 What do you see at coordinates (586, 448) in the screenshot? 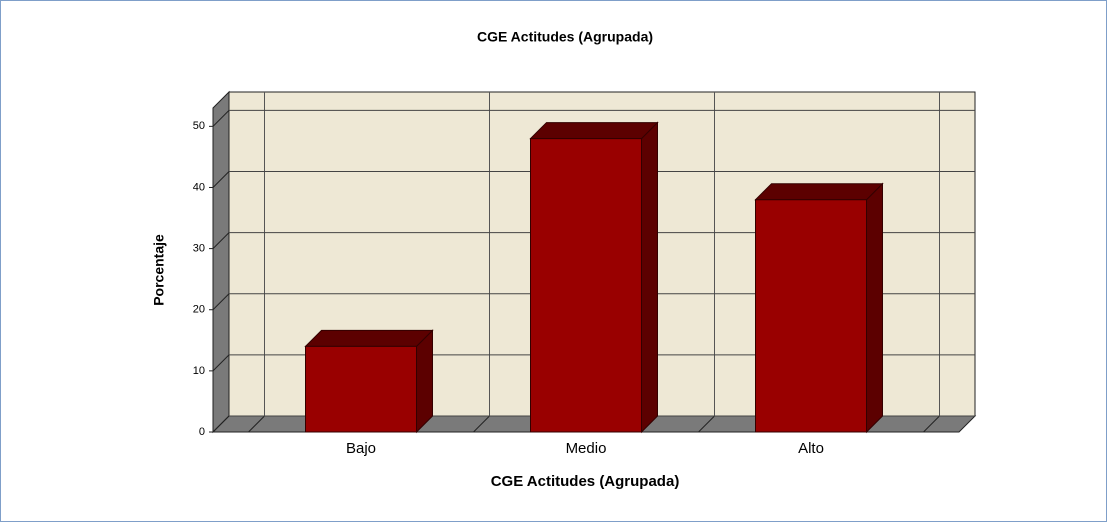
I see `x-tick-label: Medio` at bounding box center [586, 448].